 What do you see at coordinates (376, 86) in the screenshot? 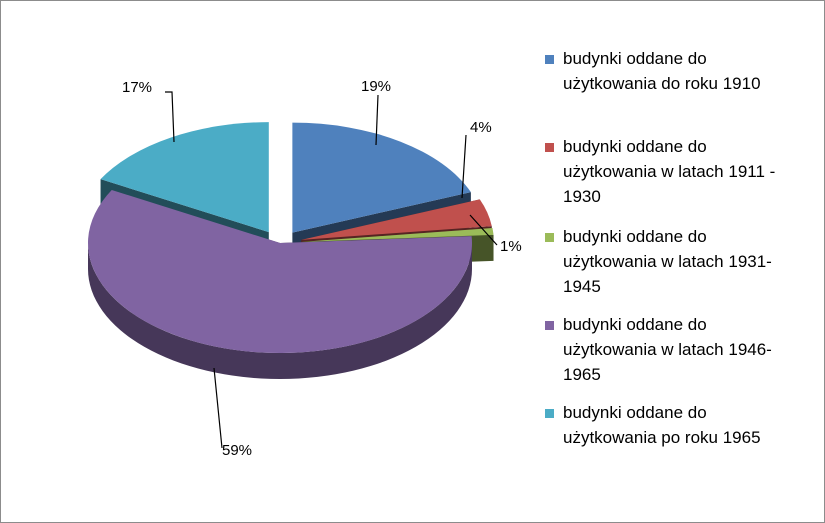
I see `data-label-1910: 19%` at bounding box center [376, 86].